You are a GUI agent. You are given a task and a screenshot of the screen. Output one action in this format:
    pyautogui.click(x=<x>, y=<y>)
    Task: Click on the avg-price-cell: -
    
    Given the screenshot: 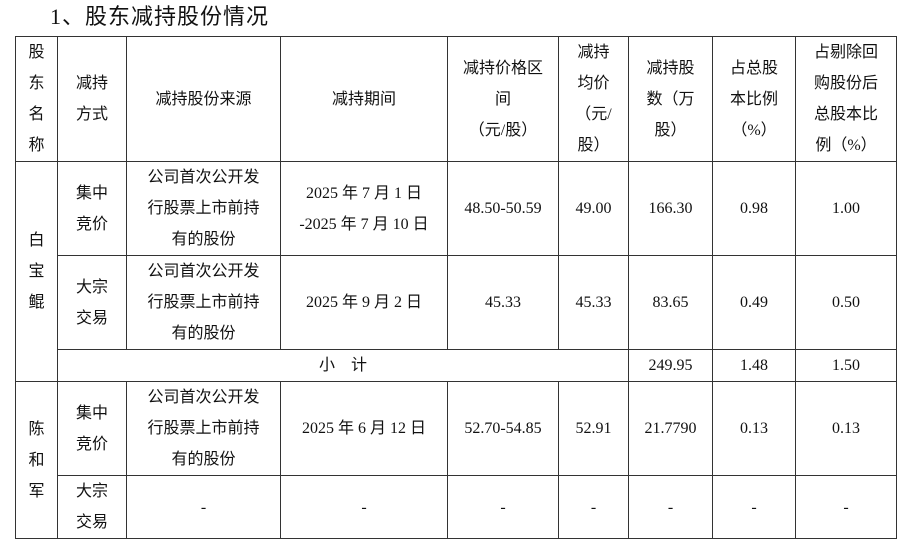 What is the action you would take?
    pyautogui.click(x=593, y=507)
    